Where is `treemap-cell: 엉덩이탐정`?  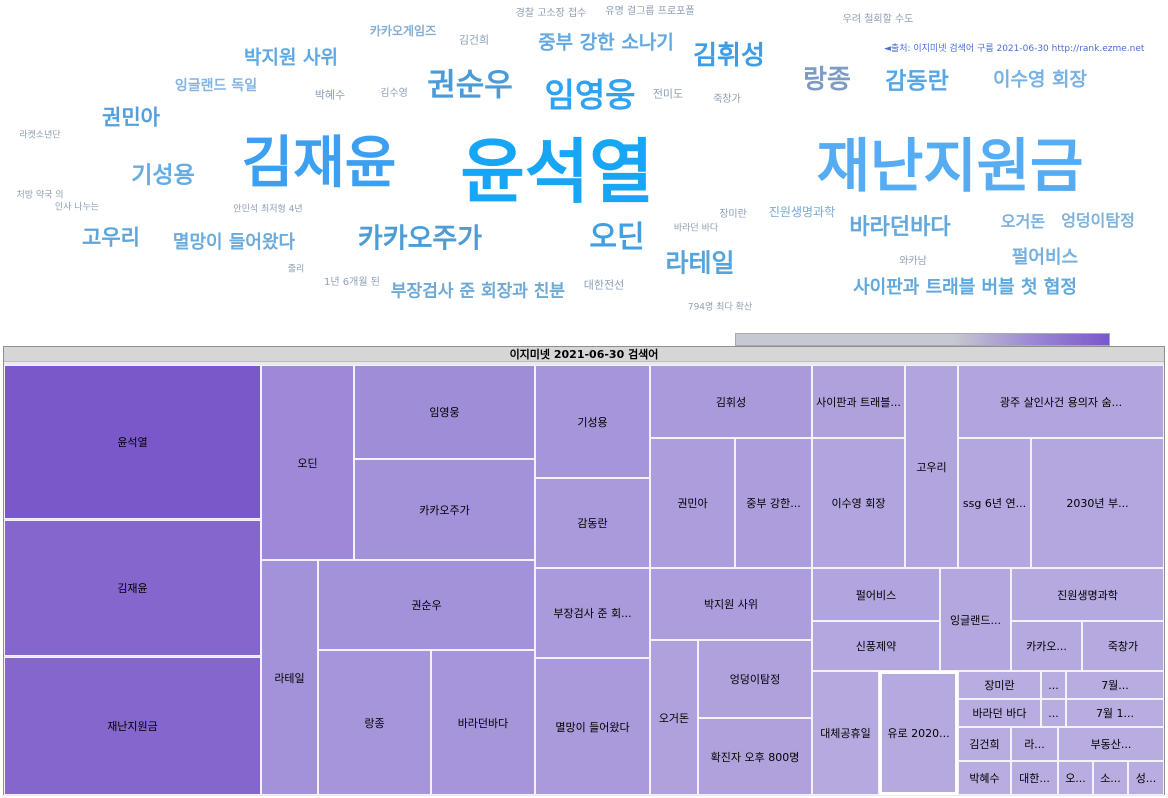 treemap-cell: 엉덩이탐정 is located at coordinates (755, 679).